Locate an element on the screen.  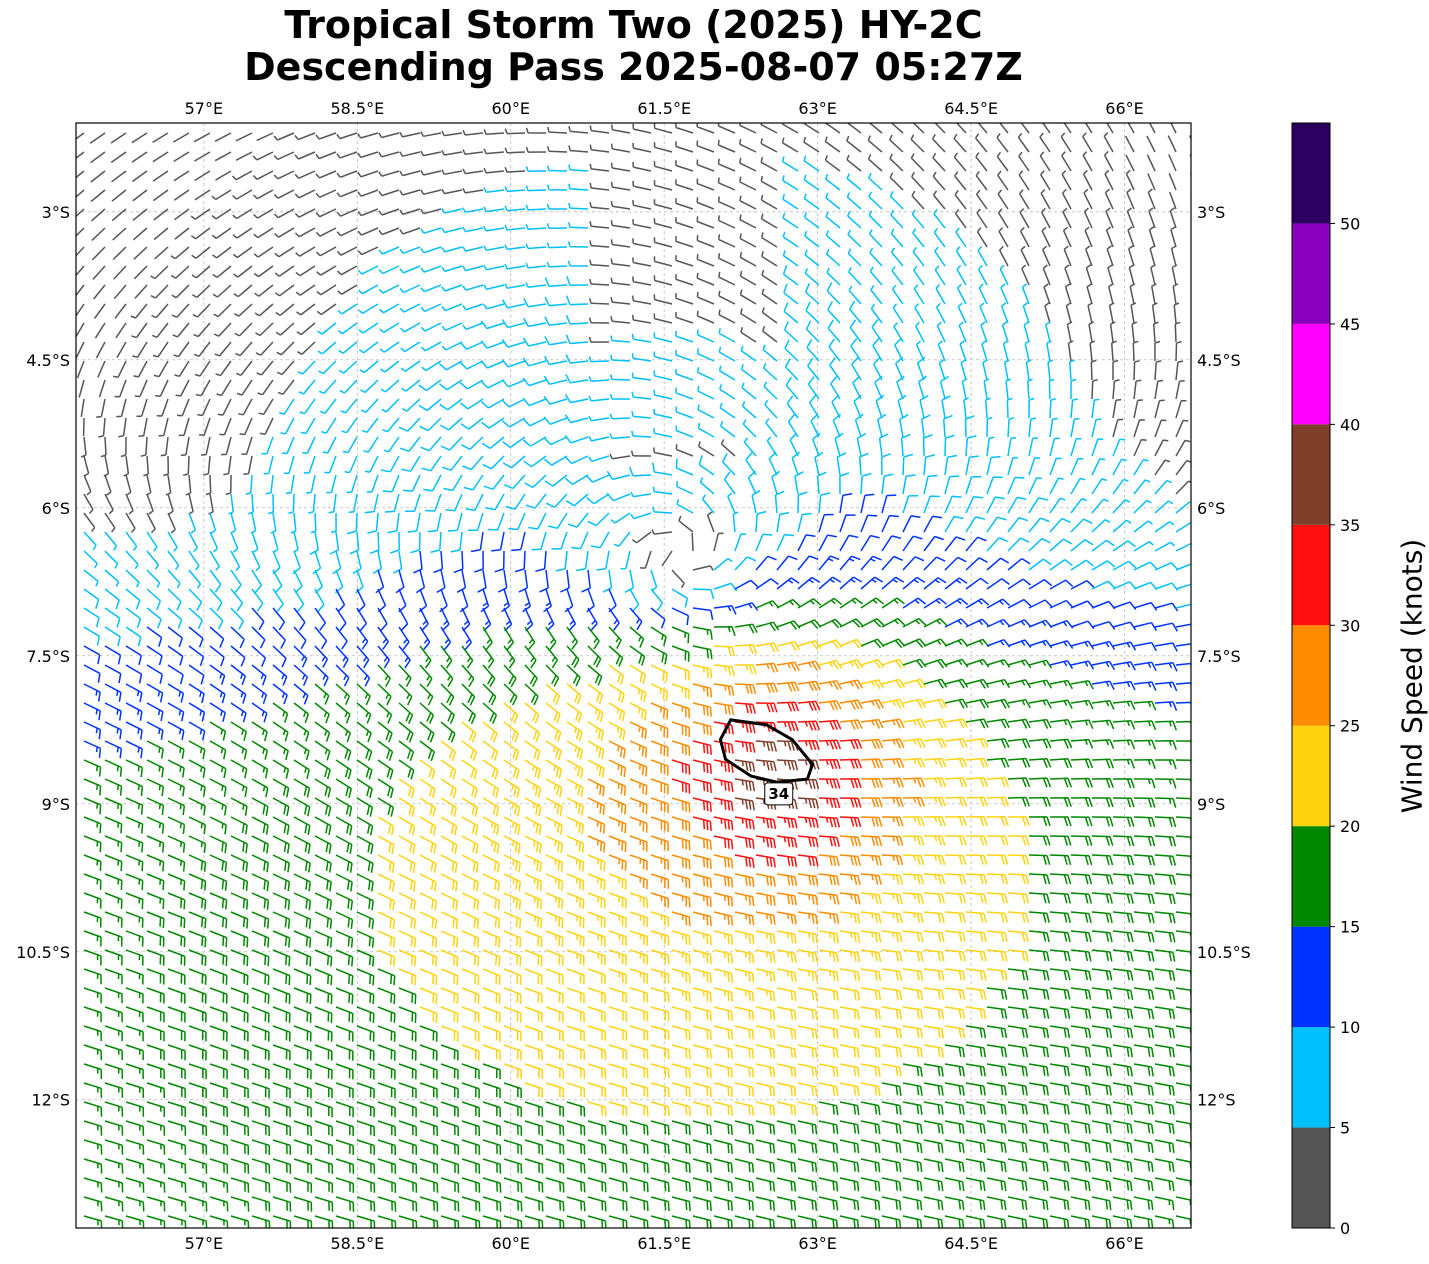
x-tick-label-top: 61.5°E is located at coordinates (664, 108).